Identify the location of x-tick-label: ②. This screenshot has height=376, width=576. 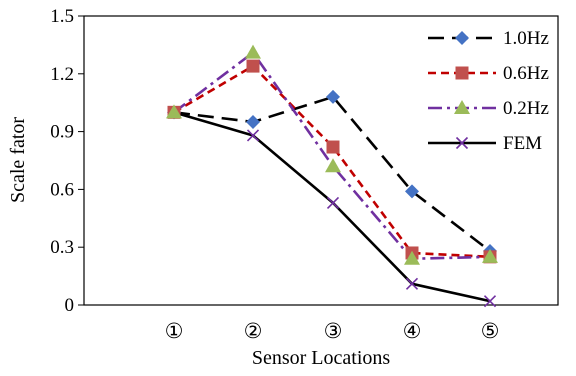
(253, 331).